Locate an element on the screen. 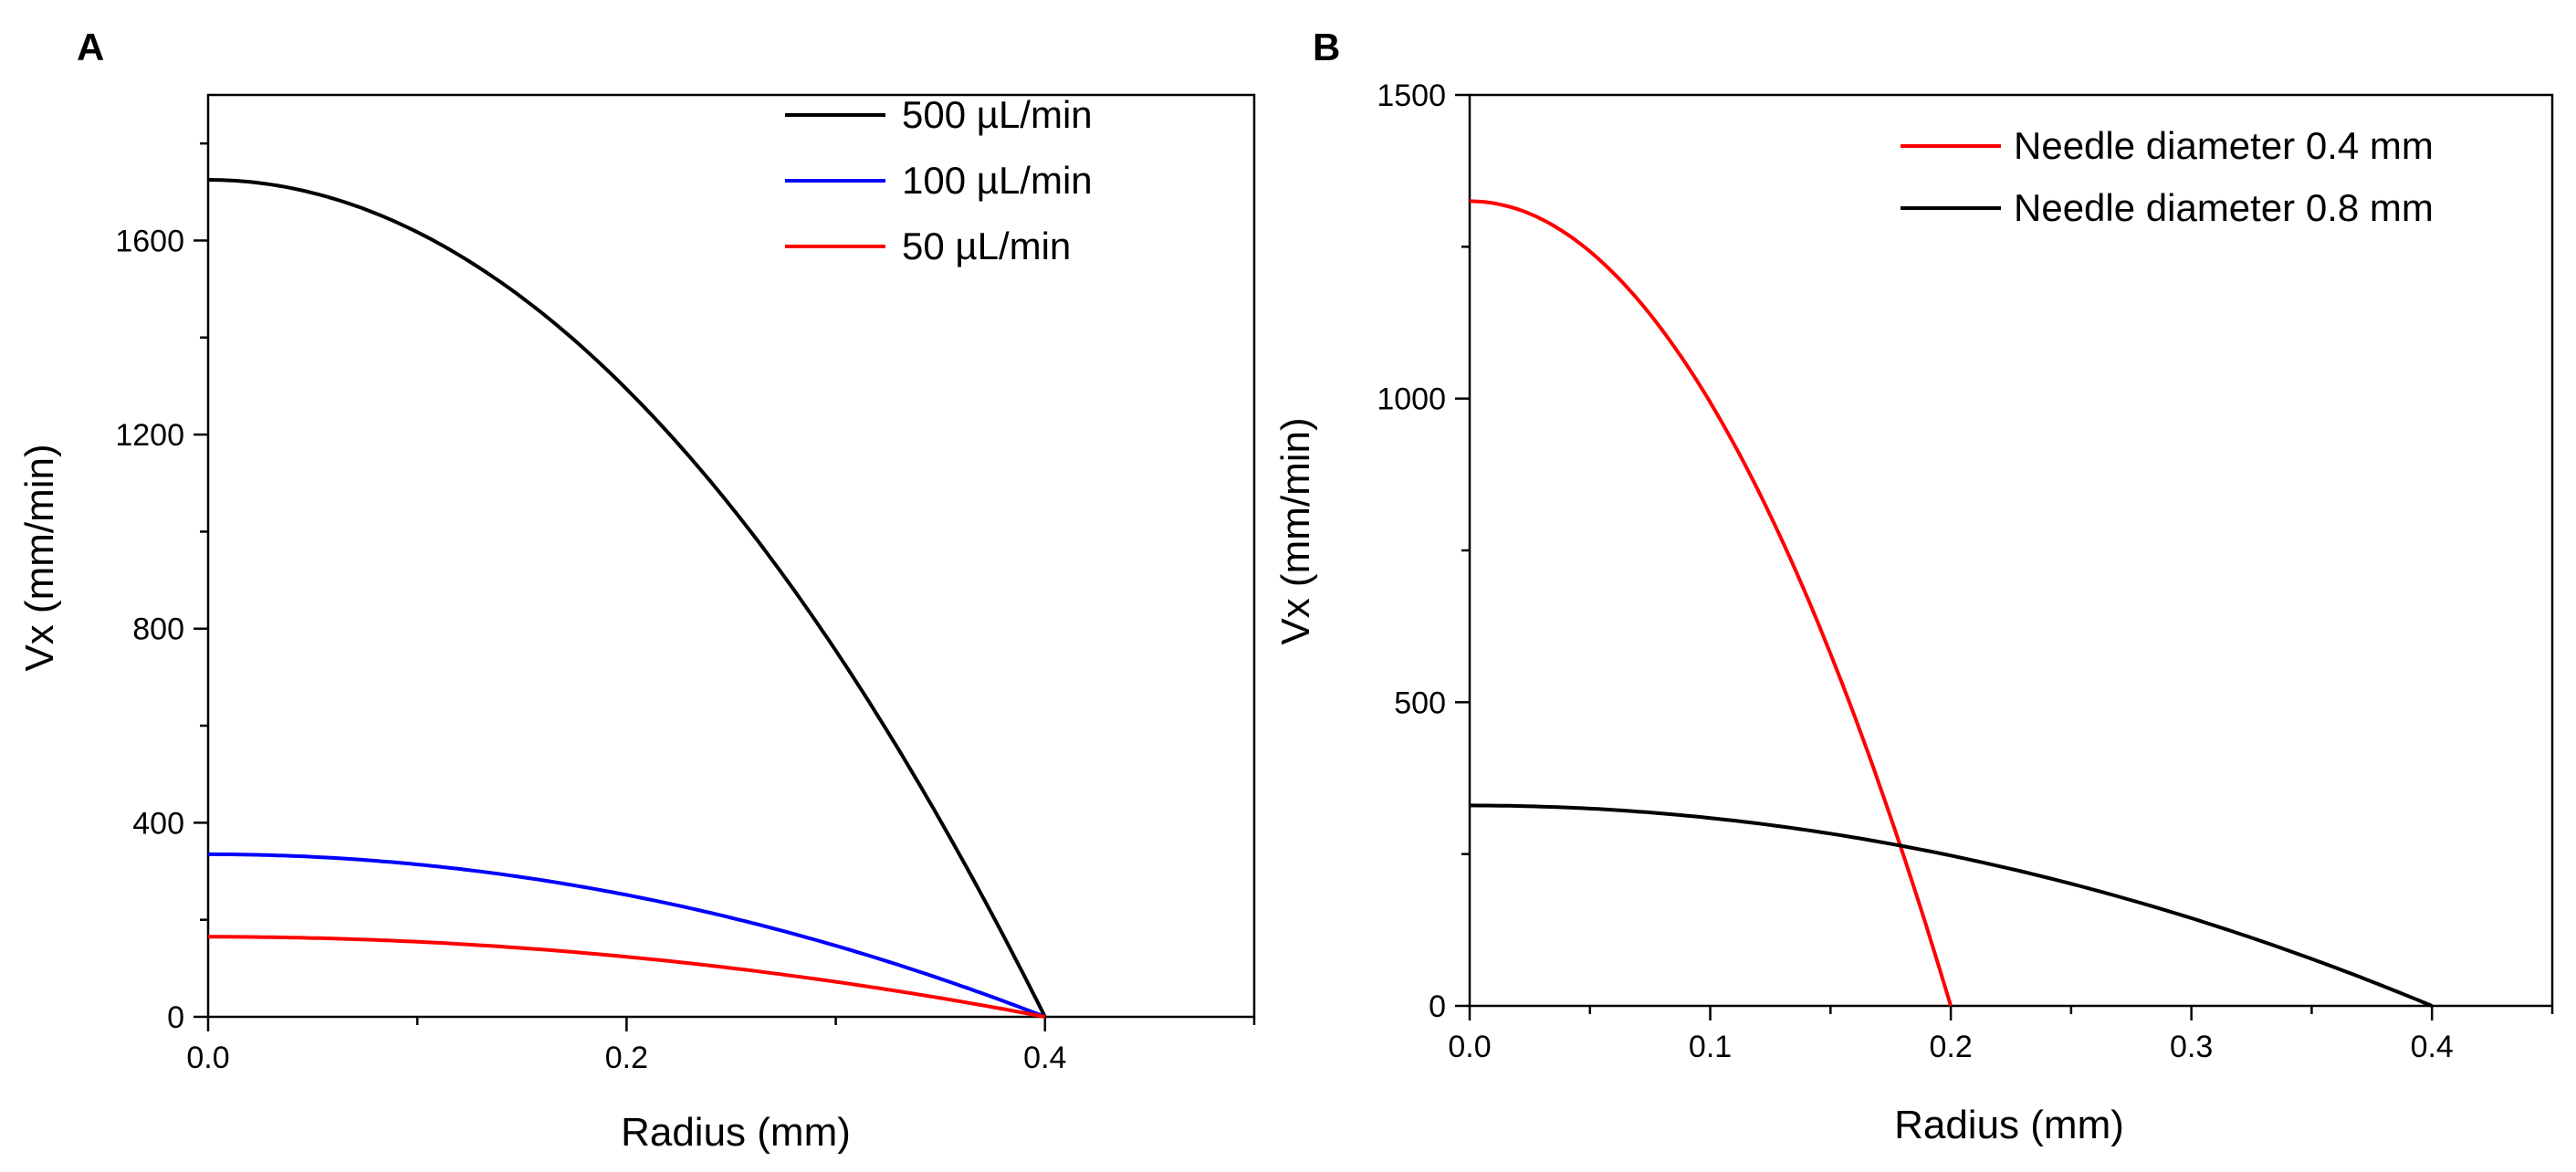  panel-a-y-tick-label: 400 is located at coordinates (158, 824).